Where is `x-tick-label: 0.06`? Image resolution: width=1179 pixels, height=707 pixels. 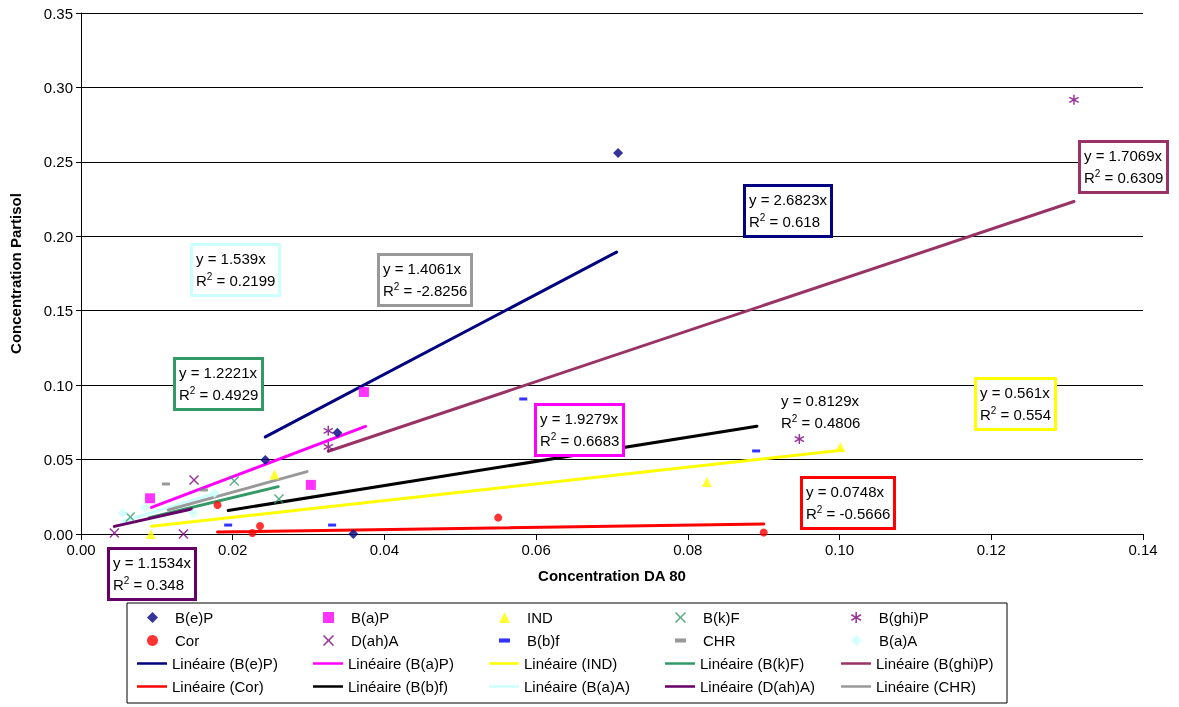 x-tick-label: 0.06 is located at coordinates (536, 549).